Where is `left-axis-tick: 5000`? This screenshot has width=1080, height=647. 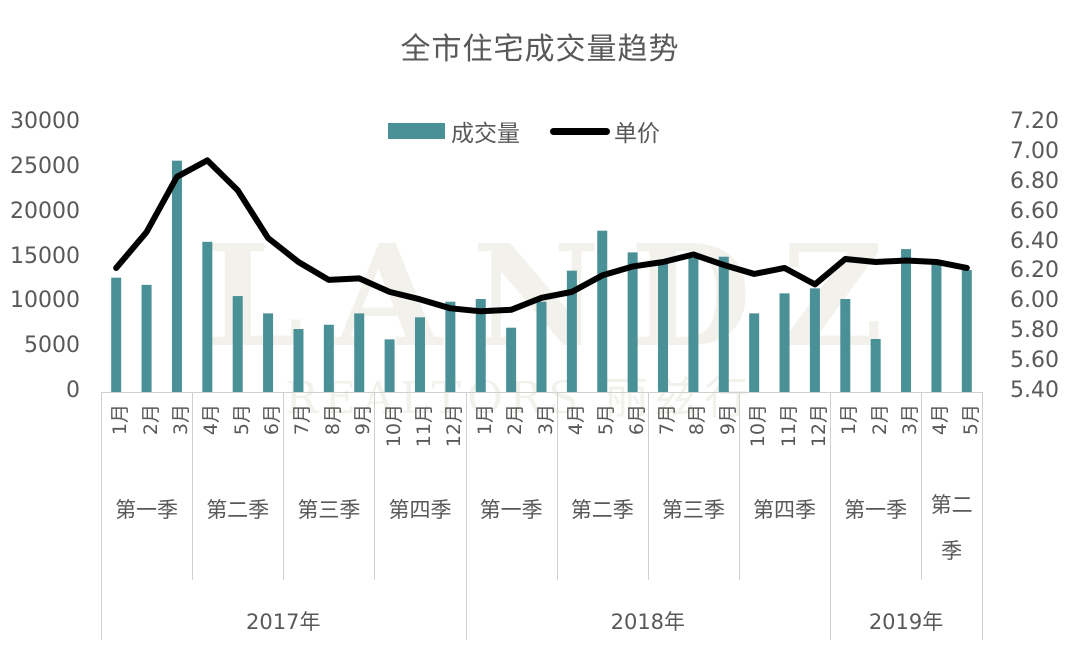
left-axis-tick: 5000 is located at coordinates (52, 346).